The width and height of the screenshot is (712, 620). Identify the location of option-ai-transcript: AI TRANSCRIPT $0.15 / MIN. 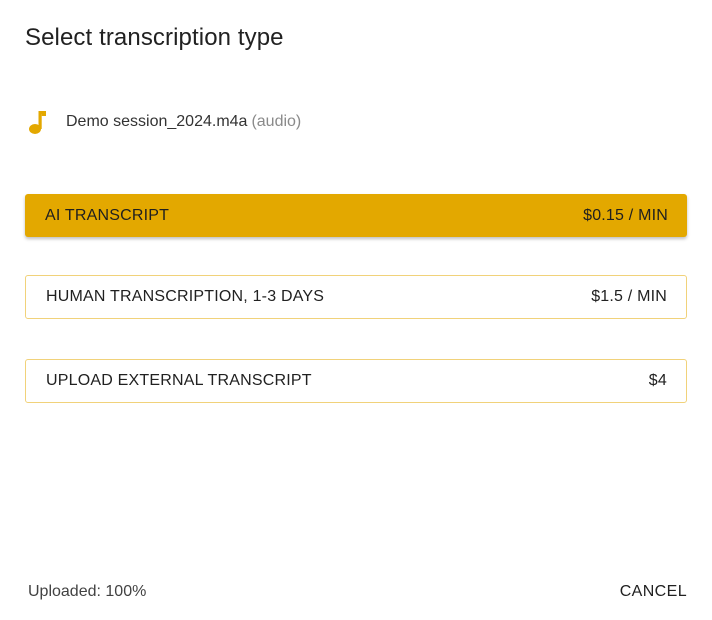
(356, 215).